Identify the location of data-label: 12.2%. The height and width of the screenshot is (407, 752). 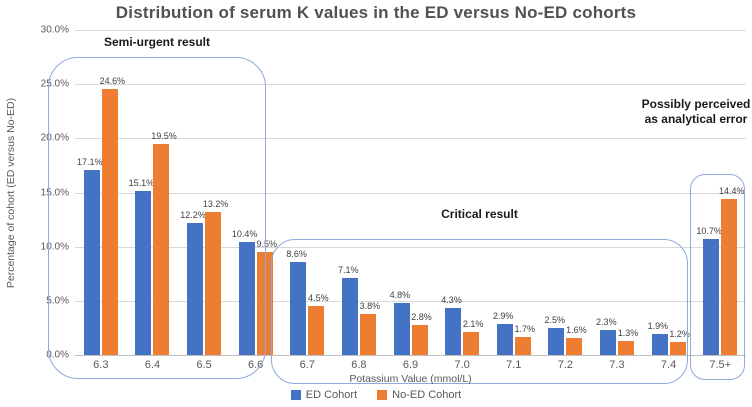
(193, 214).